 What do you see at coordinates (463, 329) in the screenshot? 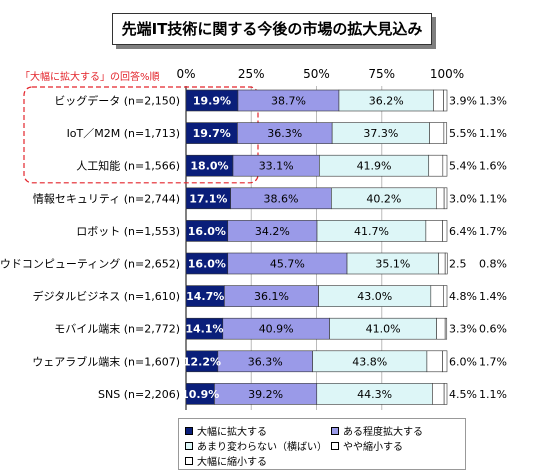
I see `data-label: 3.3%` at bounding box center [463, 329].